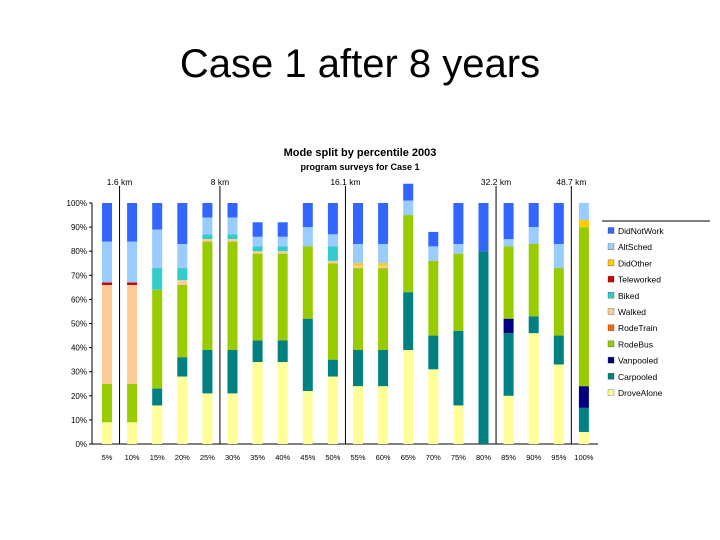 This screenshot has width=720, height=540. What do you see at coordinates (635, 263) in the screenshot?
I see `legend-label: DidOther` at bounding box center [635, 263].